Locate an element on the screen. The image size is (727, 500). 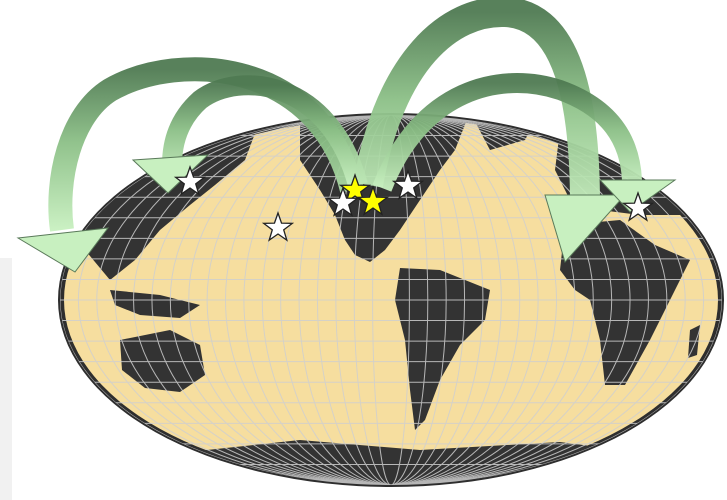
africa is located at coordinates (625, 302).